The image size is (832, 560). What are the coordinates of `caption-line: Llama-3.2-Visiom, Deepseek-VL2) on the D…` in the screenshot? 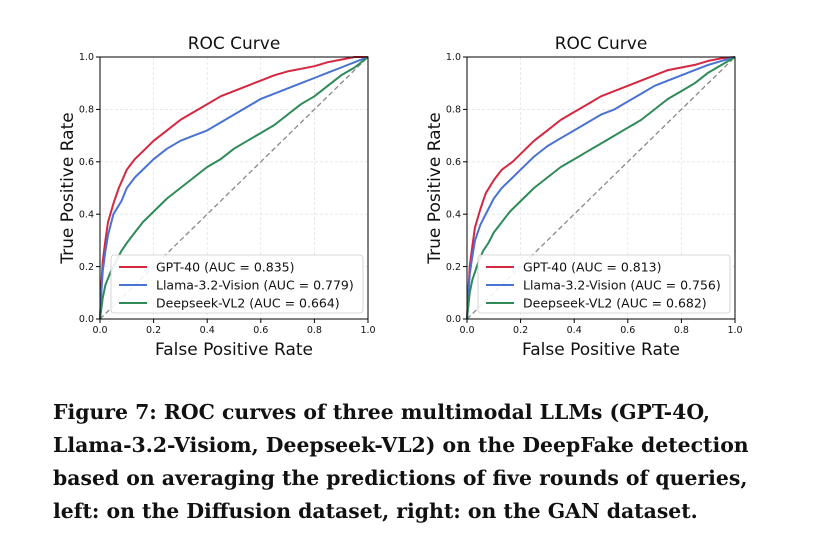 It's located at (401, 445).